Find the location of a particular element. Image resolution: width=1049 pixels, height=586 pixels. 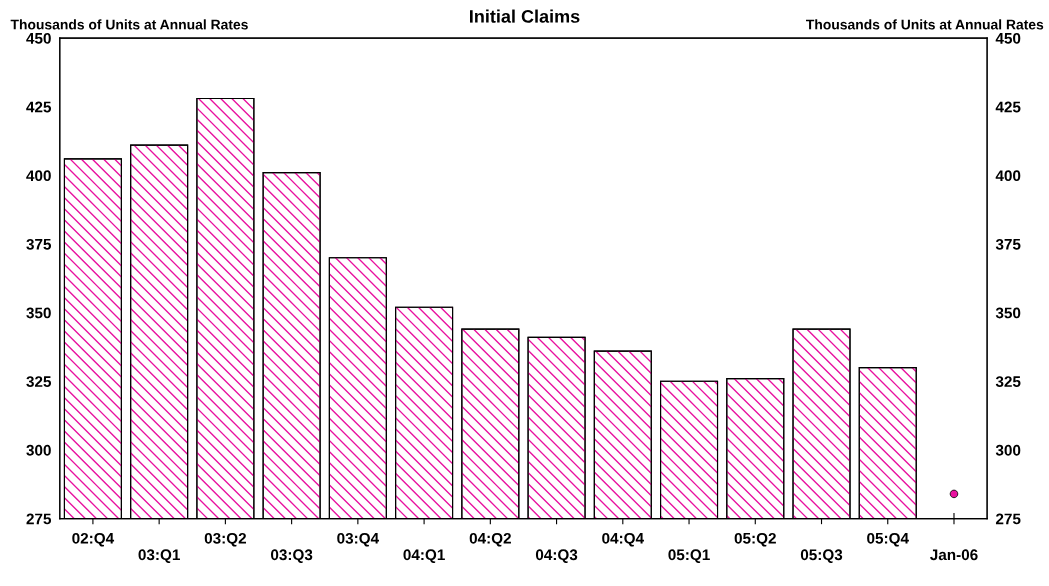

y-tick-label: 300 is located at coordinates (38, 450).